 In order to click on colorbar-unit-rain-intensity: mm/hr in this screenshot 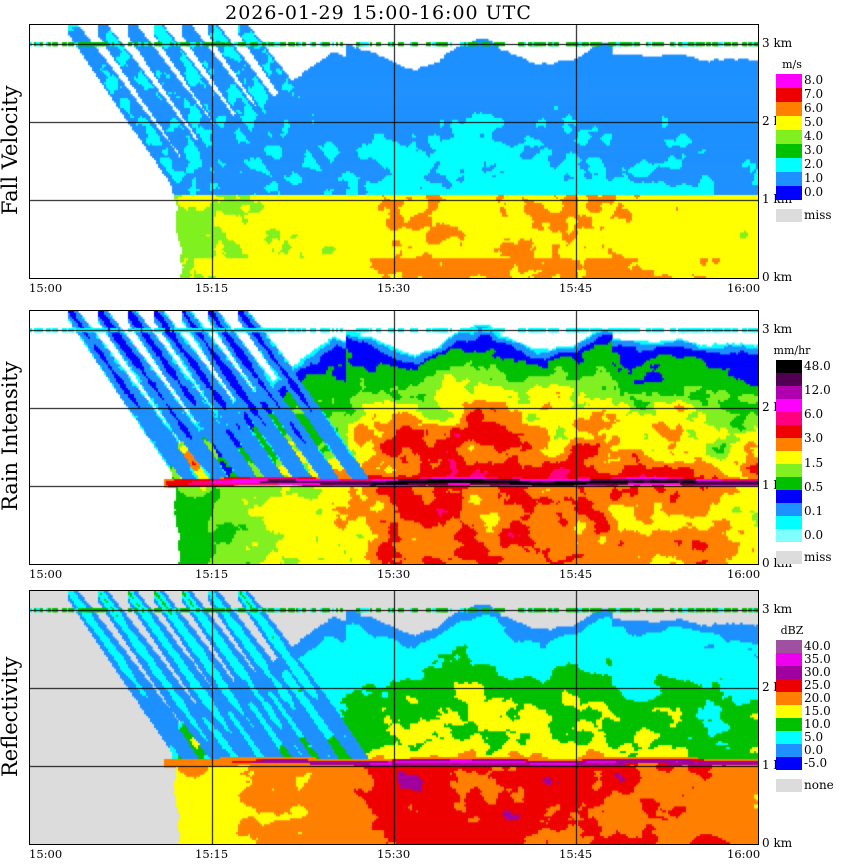, I will do `click(792, 350)`.